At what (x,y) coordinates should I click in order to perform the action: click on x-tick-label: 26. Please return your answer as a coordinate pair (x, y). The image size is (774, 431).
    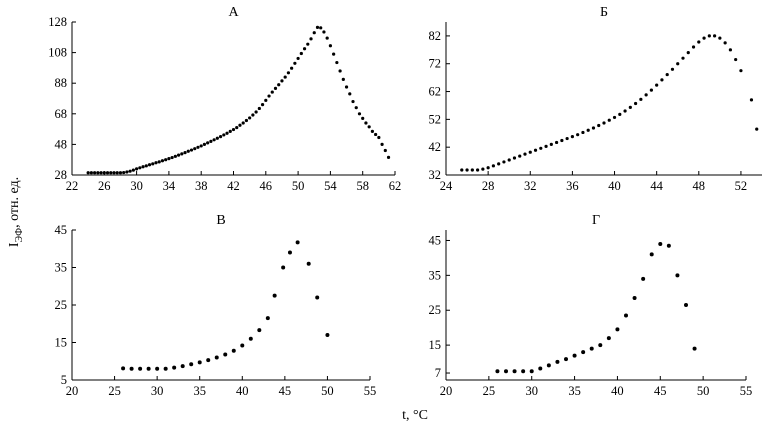
    Looking at the image, I should click on (104, 186).